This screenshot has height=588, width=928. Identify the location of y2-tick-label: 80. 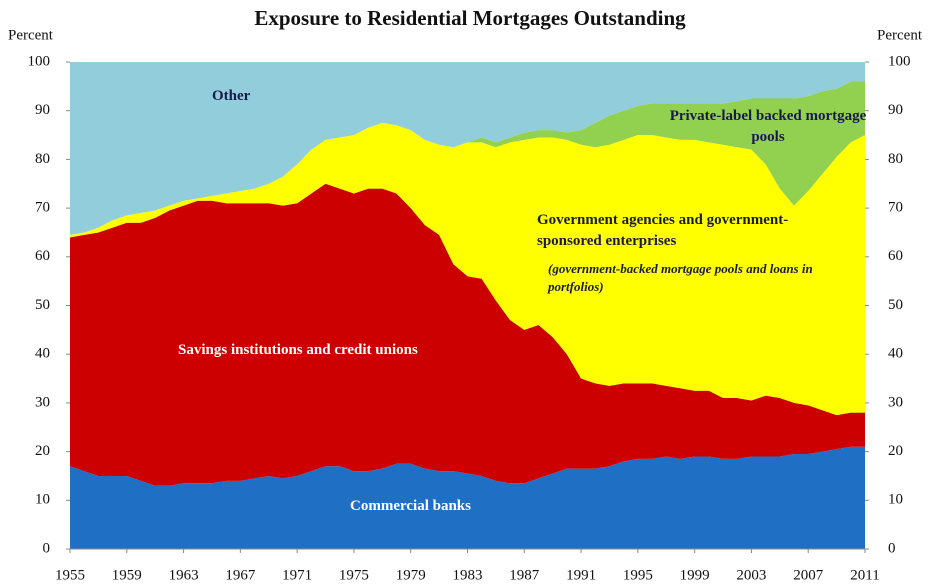
(895, 159).